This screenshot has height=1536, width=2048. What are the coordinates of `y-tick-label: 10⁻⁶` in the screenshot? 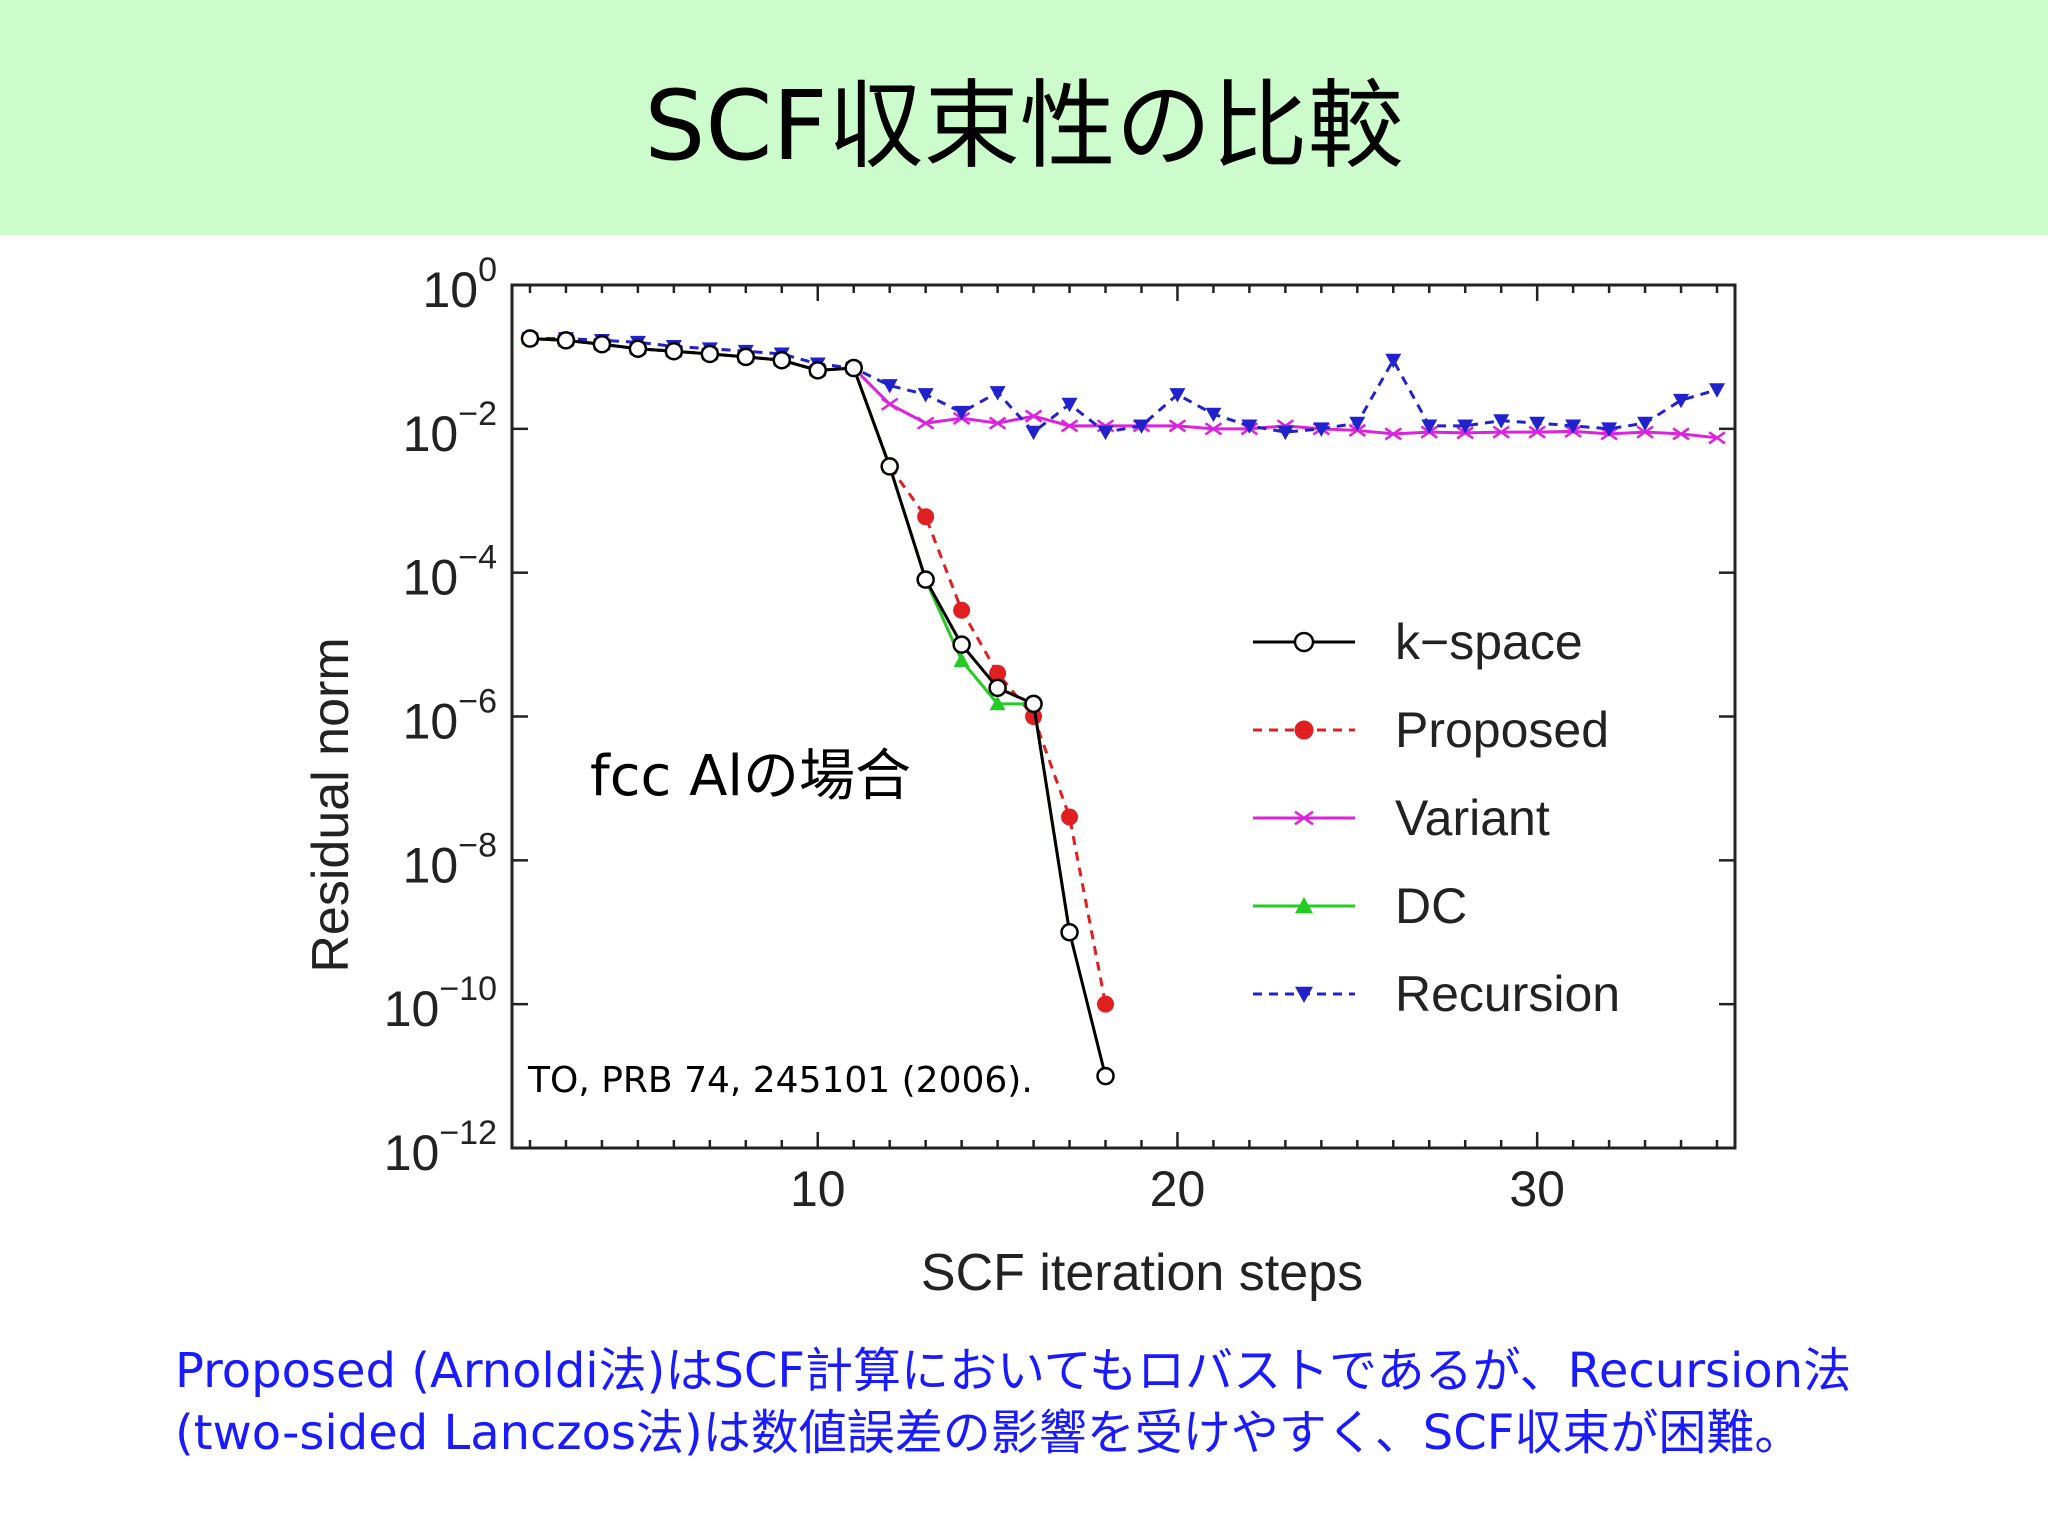 It's located at (450, 716).